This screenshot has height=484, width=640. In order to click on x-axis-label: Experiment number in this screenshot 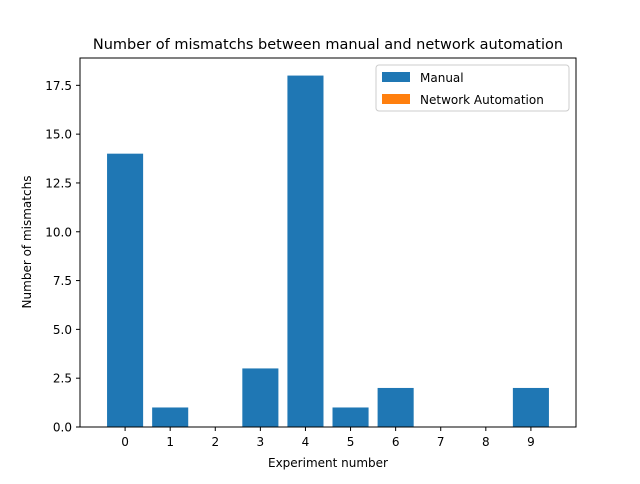, I will do `click(328, 463)`.